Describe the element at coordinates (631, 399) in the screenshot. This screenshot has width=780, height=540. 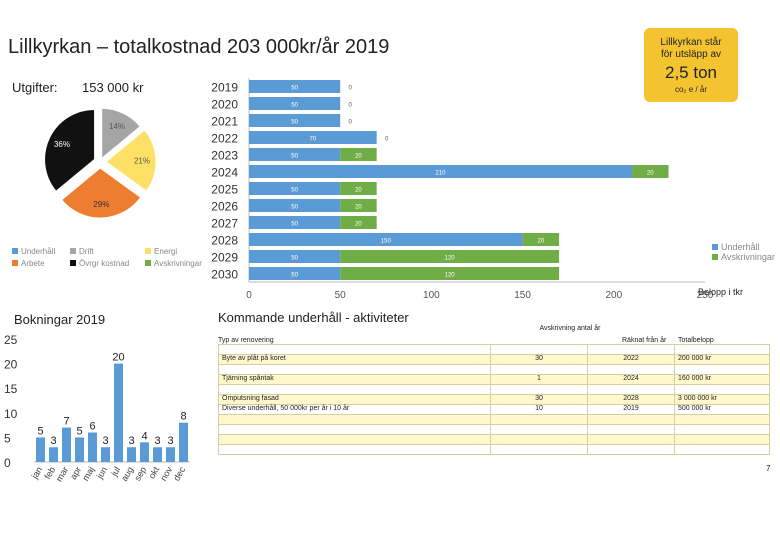
I see `table-cell-raknat: 2028` at that location.